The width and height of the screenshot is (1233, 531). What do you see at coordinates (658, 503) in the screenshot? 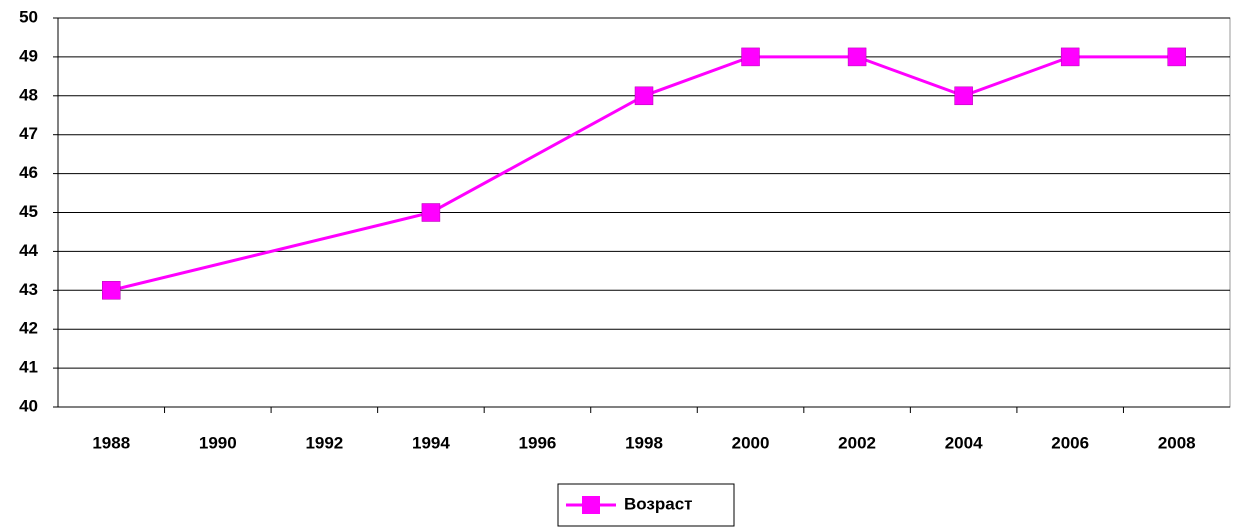
I see `legend-label: Возраст` at bounding box center [658, 503].